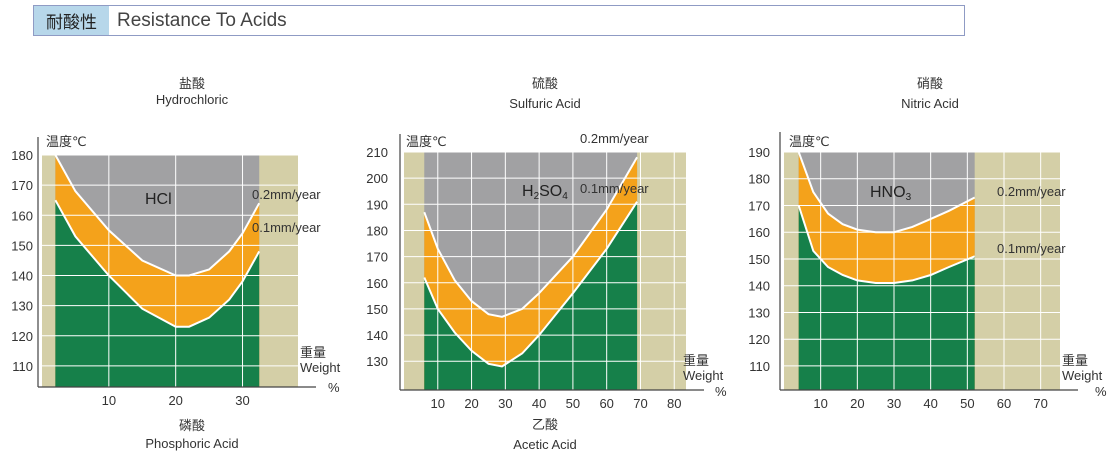 This screenshot has height=461, width=1115. What do you see at coordinates (192, 99) in the screenshot?
I see `chart-top-label-en: Hydrochloric` at bounding box center [192, 99].